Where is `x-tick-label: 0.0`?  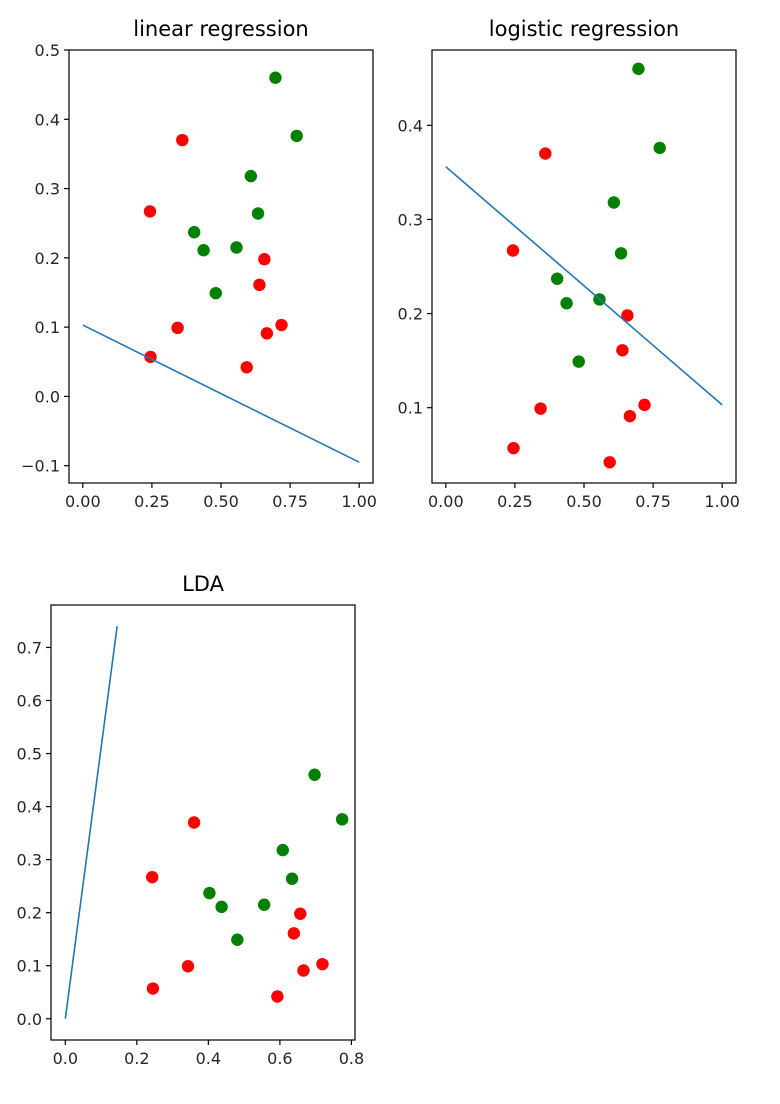 x-tick-label: 0.0 is located at coordinates (65, 1058).